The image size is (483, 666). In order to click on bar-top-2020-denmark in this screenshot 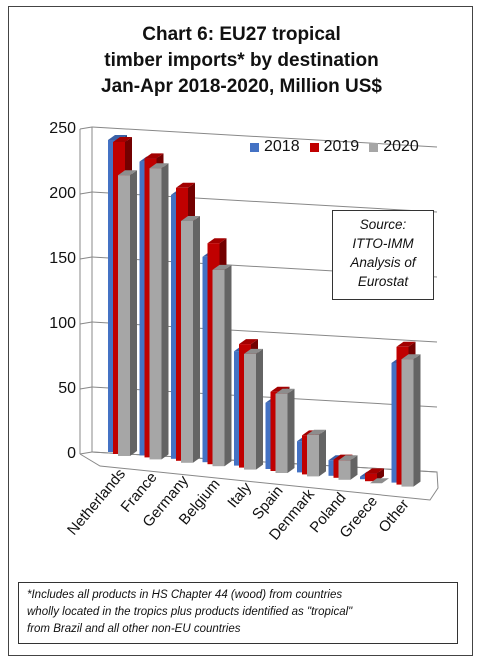, I will do `click(316, 432)`.